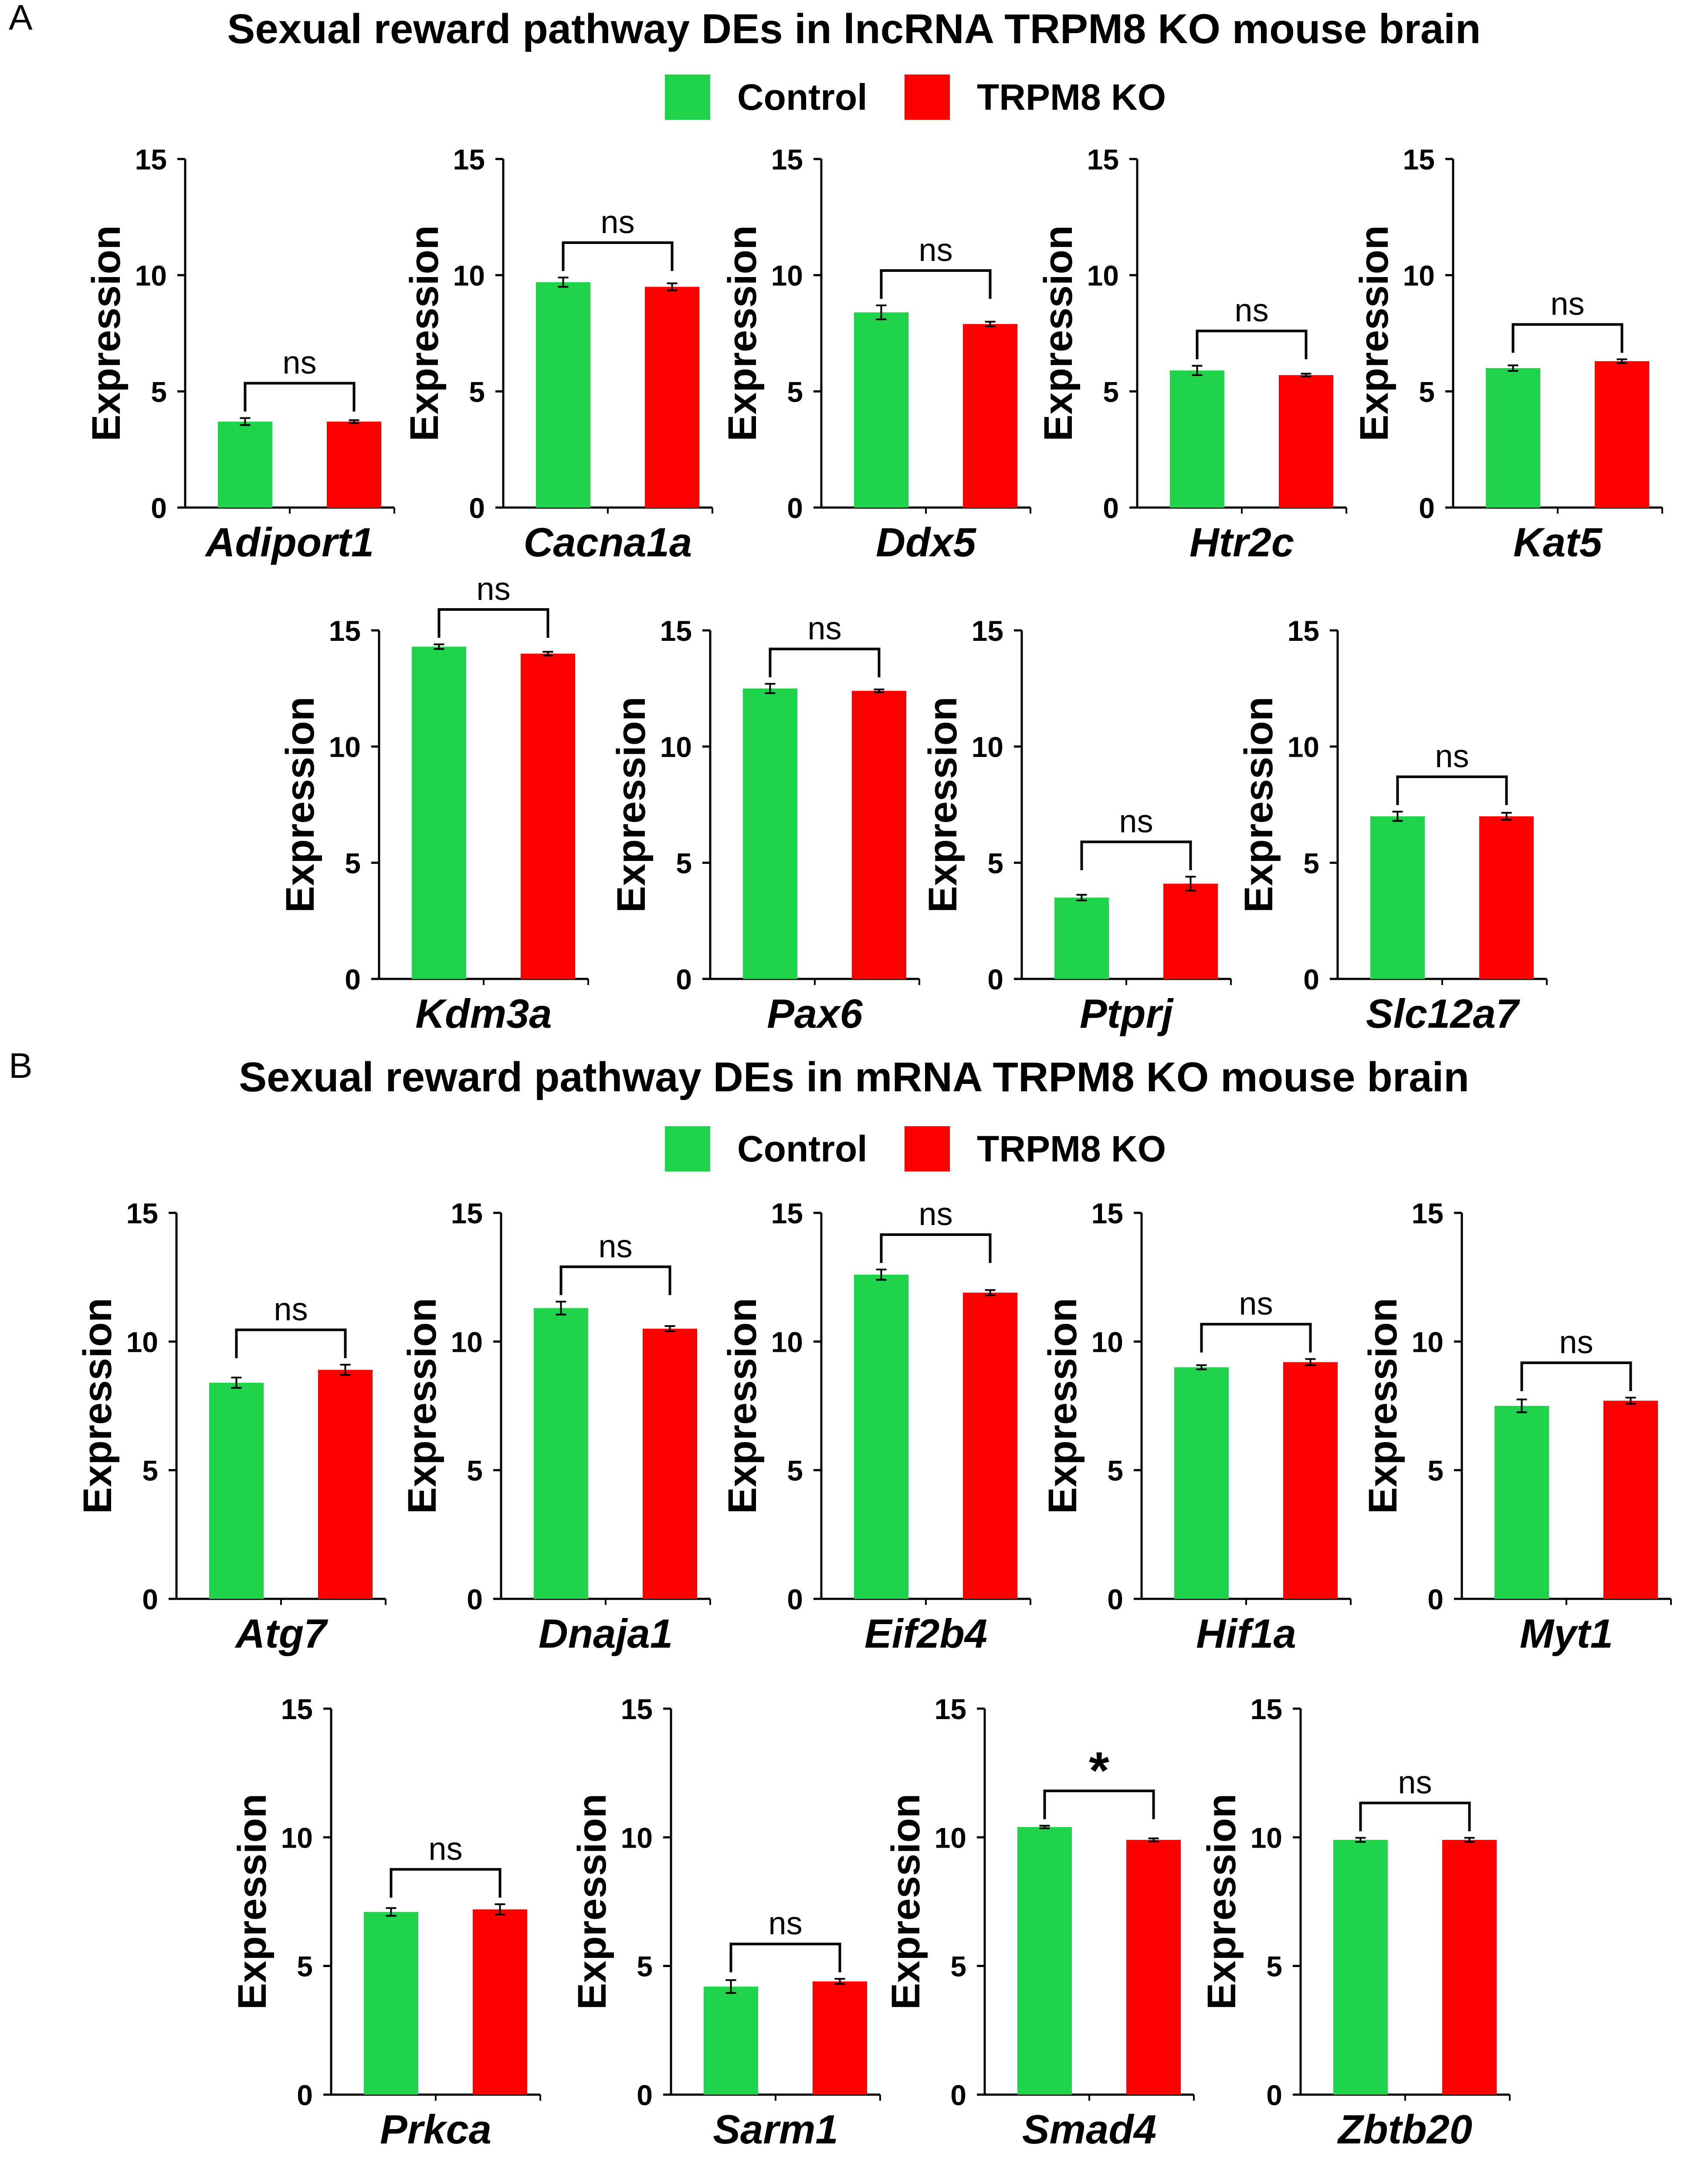  Describe the element at coordinates (1566, 1633) in the screenshot. I see `gene-label: Myt1` at that location.